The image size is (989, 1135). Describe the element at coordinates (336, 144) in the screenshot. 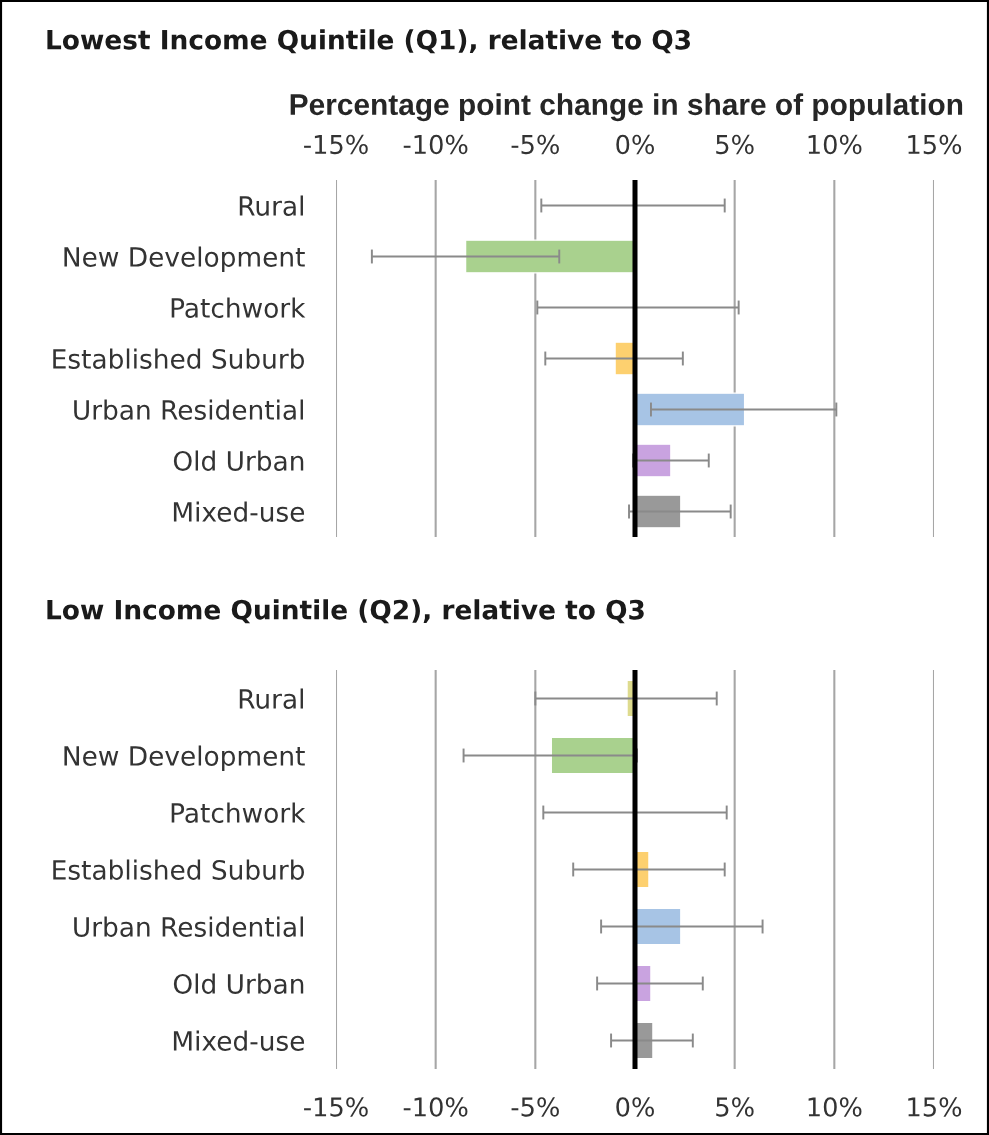

I see `x2-tick-label: -15%` at that location.